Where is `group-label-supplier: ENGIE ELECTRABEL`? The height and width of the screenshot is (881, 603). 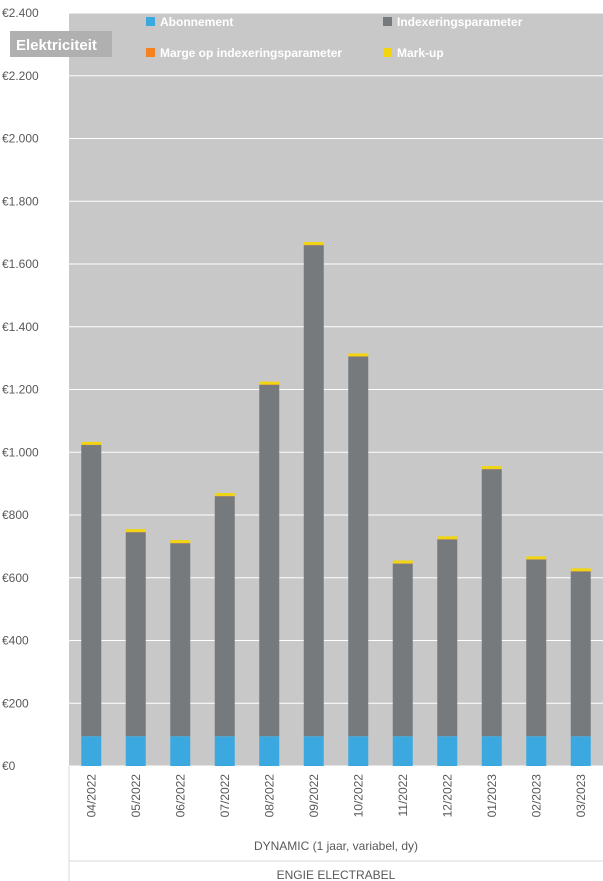
group-label-supplier: ENGIE ELECTRABEL is located at coordinates (336, 874).